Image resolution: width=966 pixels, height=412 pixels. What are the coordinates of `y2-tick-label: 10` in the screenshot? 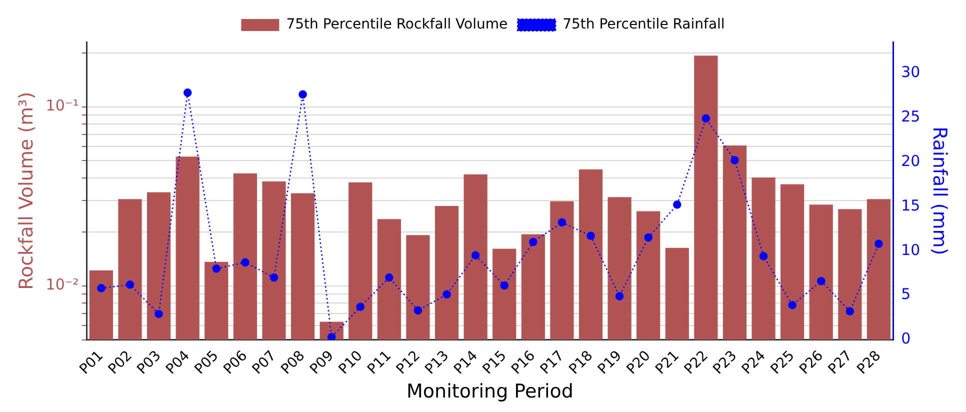 It's located at (910, 249).